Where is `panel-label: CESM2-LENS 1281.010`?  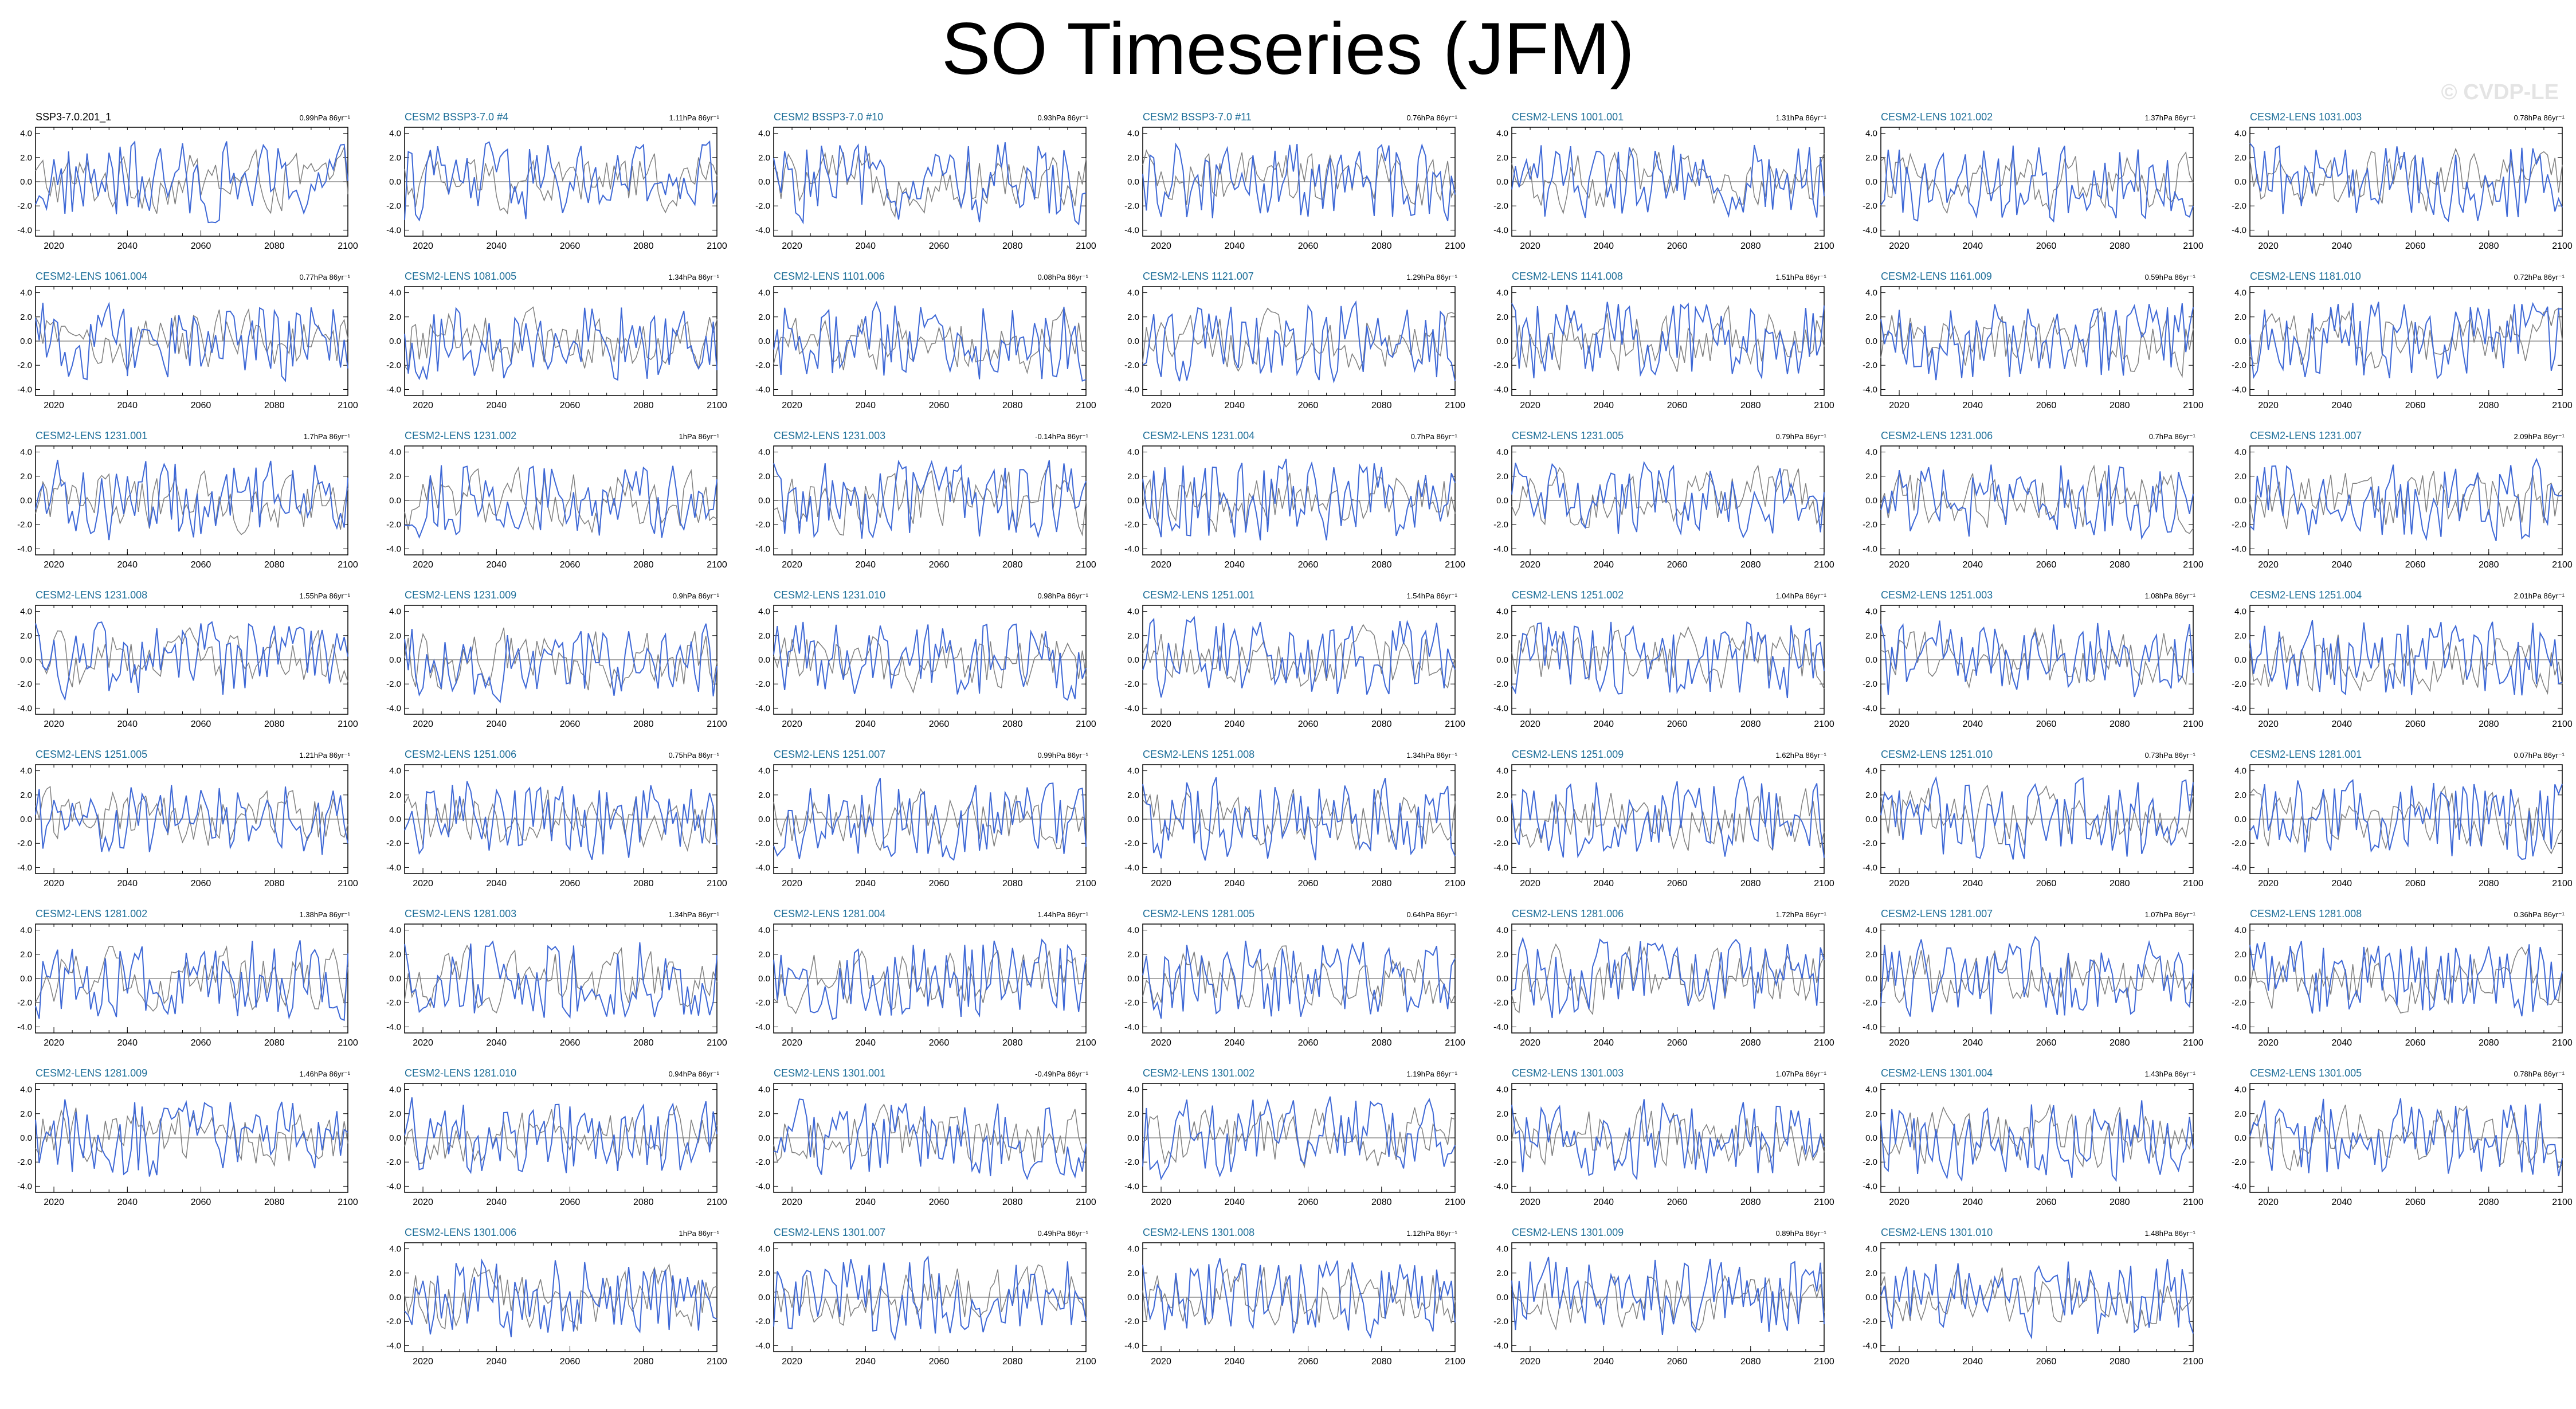
panel-label: CESM2-LENS 1281.010 is located at coordinates (461, 1073).